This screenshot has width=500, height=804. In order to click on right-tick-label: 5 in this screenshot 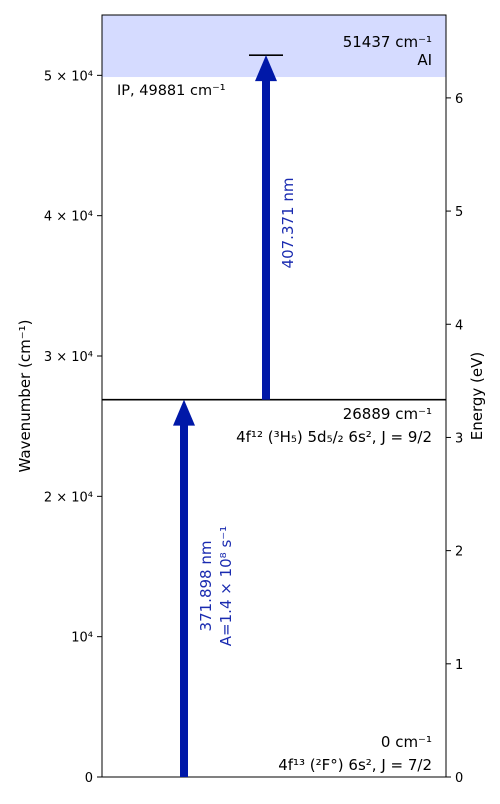, I will do `click(459, 212)`.